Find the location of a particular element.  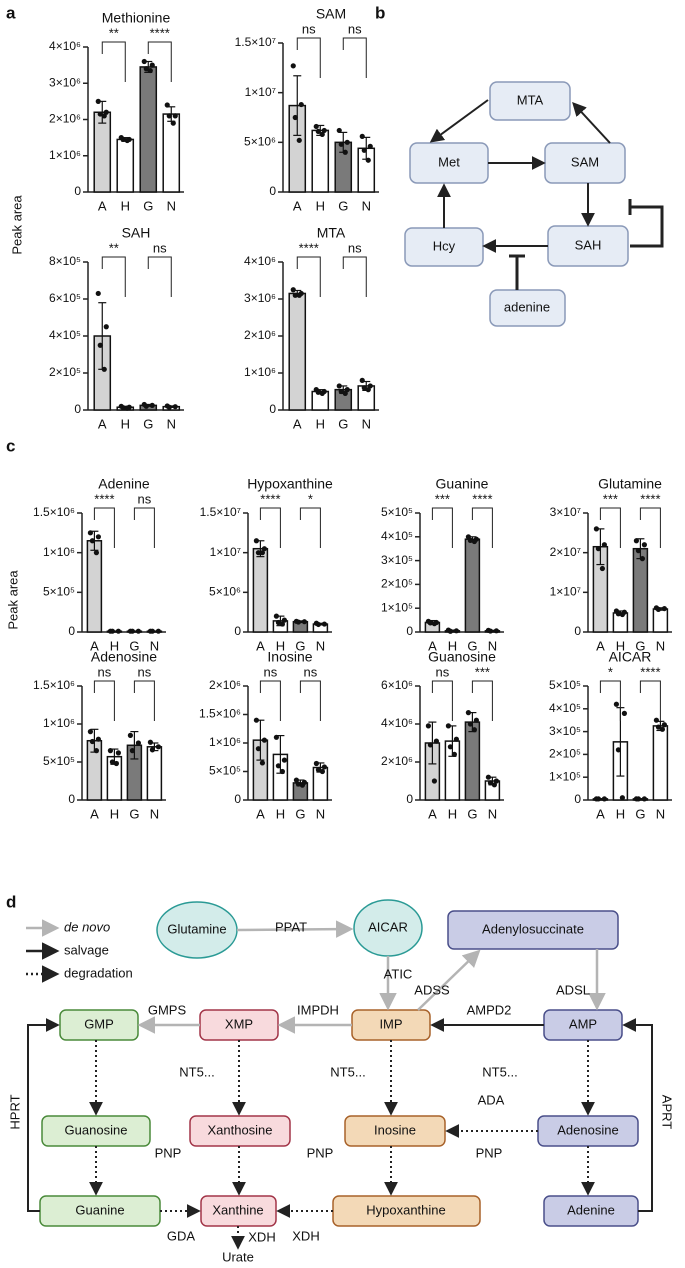

node-label: AICAR is located at coordinates (388, 926).